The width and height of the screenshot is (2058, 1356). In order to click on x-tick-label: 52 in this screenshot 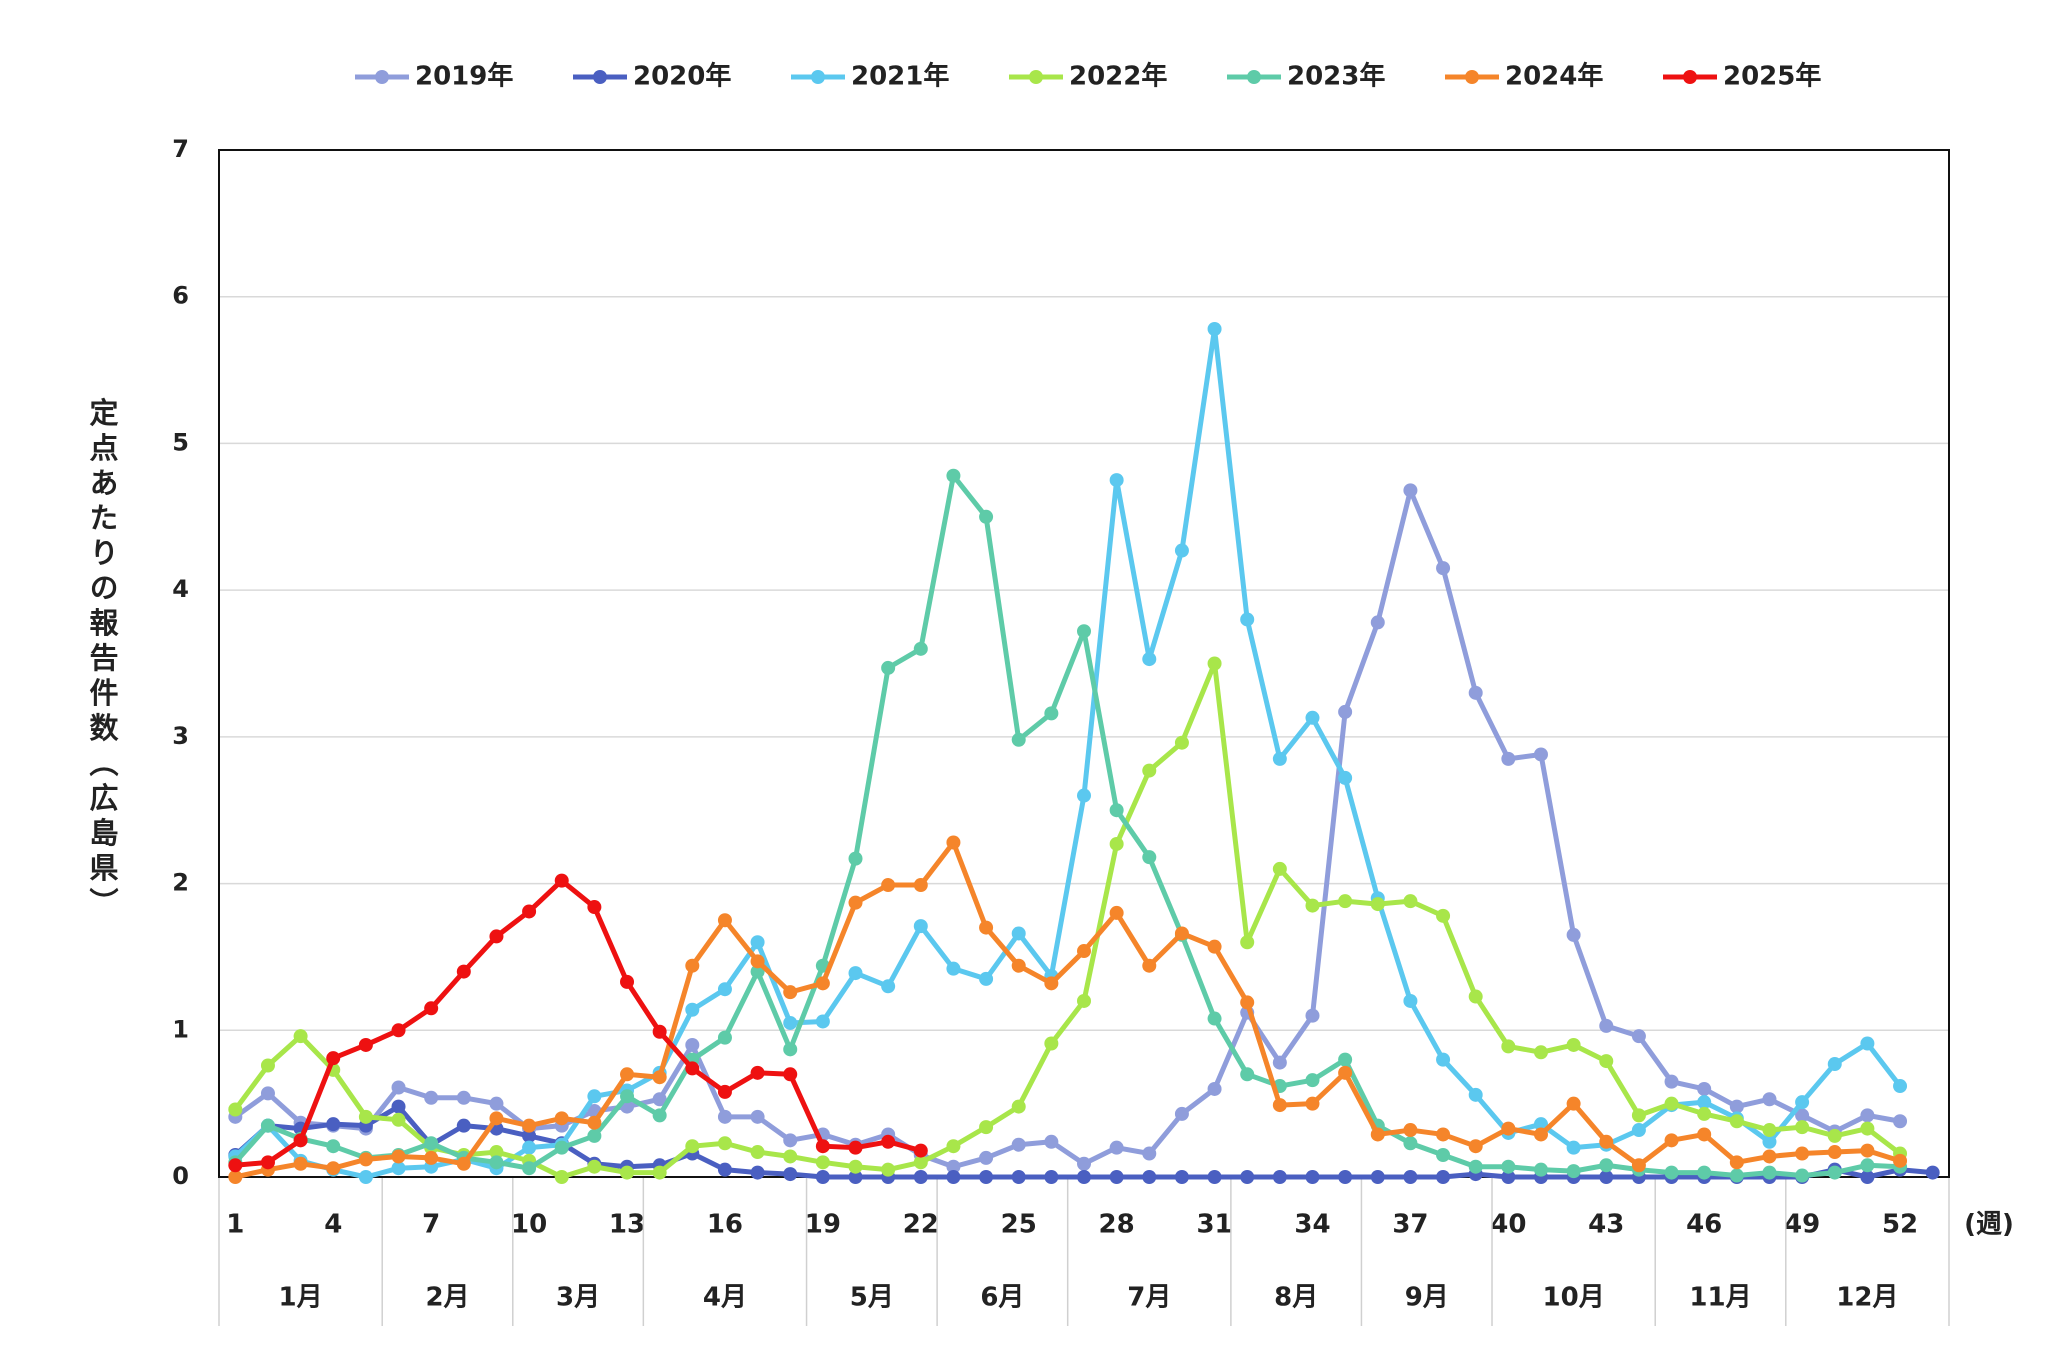, I will do `click(1900, 1225)`.